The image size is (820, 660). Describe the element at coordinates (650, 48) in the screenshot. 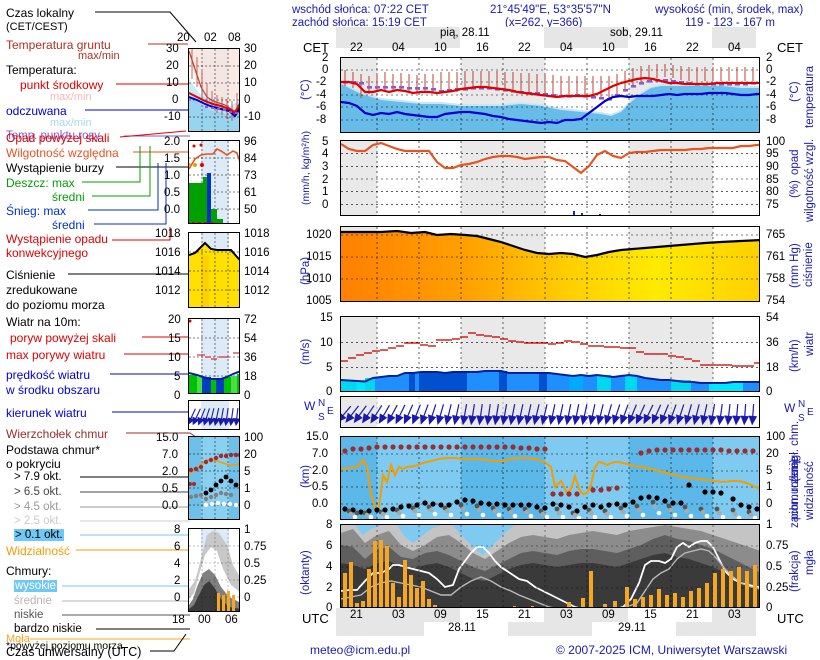

I see `cet-tick-7: 16` at that location.